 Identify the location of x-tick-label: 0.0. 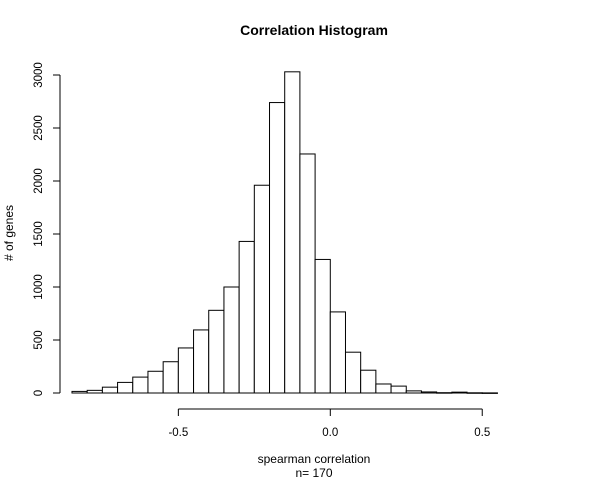
(330, 433).